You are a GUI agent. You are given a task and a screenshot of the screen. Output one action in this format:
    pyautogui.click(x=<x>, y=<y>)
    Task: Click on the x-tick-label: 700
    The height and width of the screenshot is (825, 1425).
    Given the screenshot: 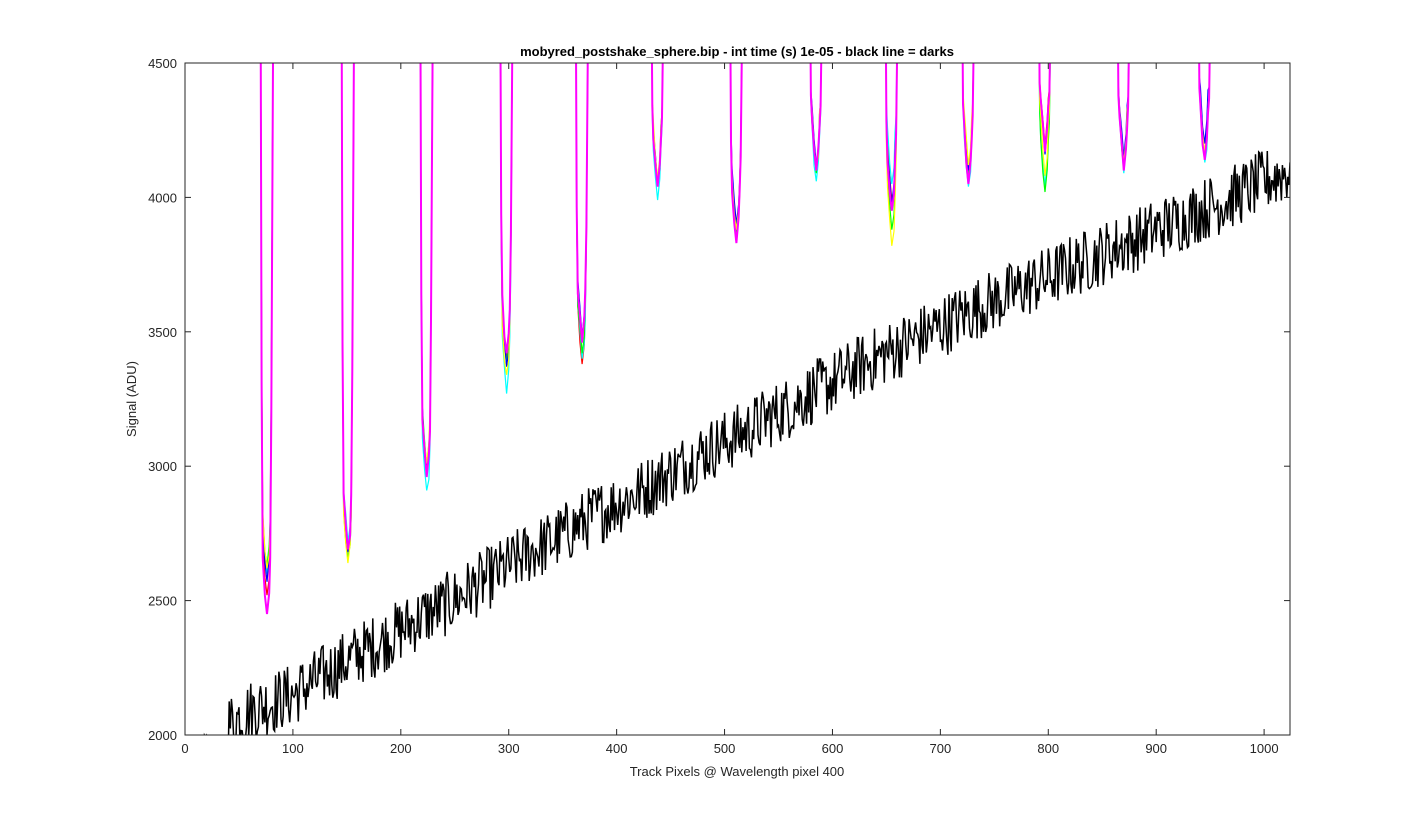 What is the action you would take?
    pyautogui.click(x=941, y=748)
    